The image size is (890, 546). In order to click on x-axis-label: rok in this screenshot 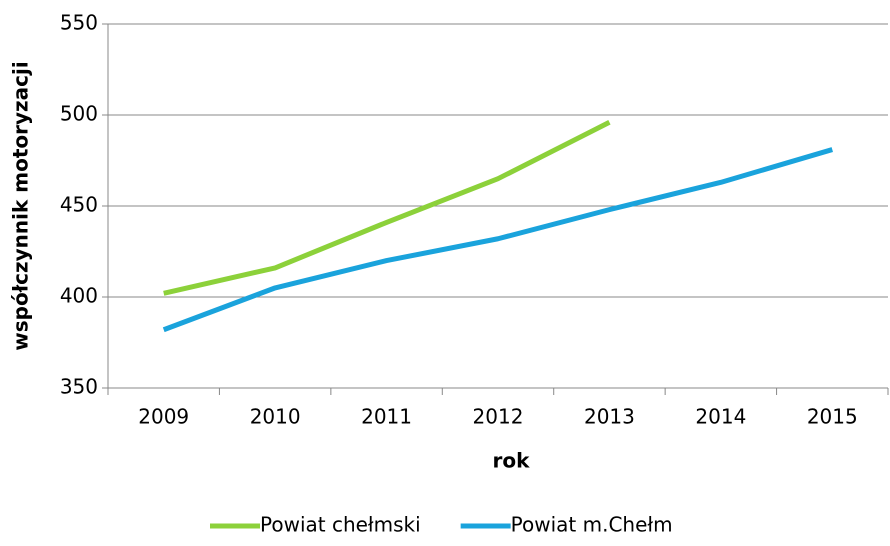, I will do `click(512, 461)`.